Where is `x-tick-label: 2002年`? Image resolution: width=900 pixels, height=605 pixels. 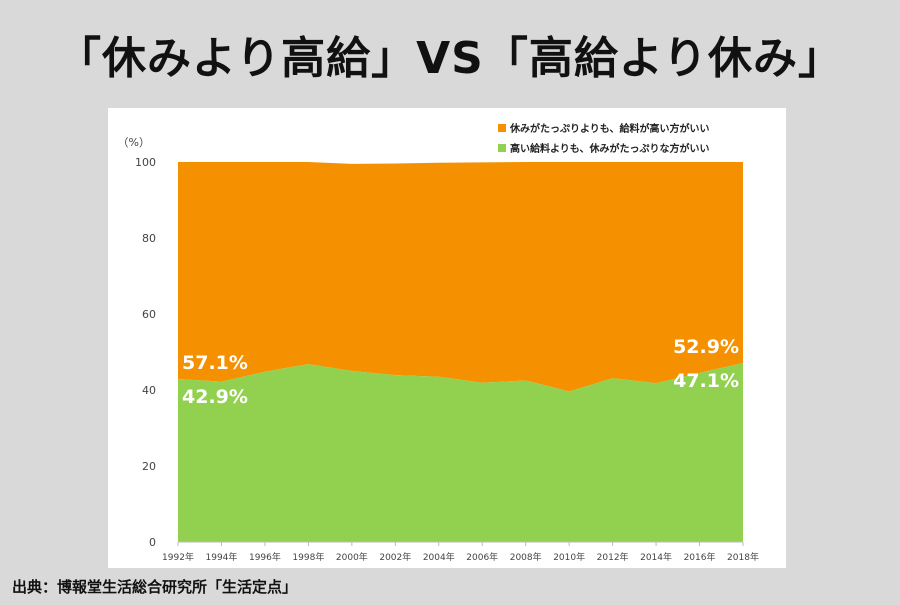 x-tick-label: 2002年 is located at coordinates (395, 557).